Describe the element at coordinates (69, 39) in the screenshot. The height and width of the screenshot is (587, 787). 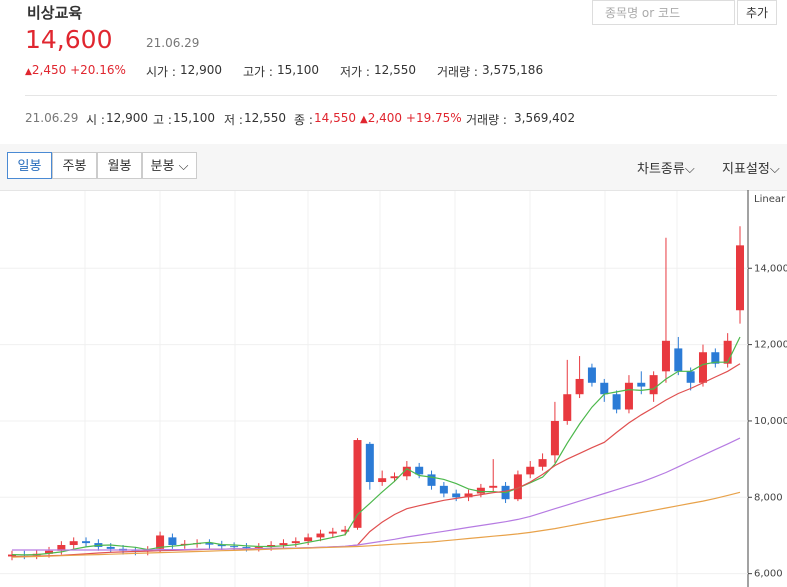
I see `price: 14,600` at that location.